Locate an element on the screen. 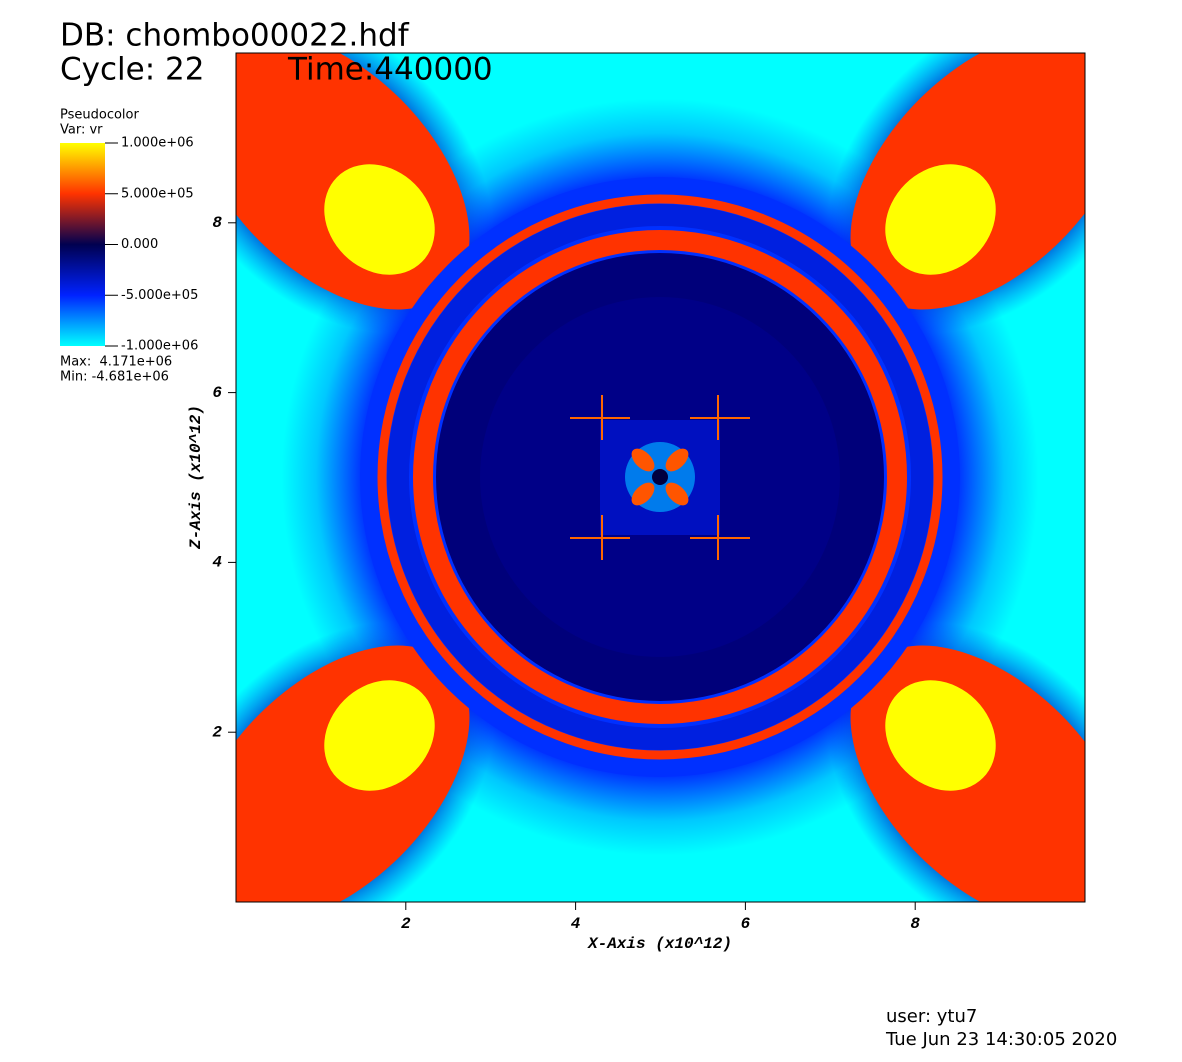 This screenshot has height=1062, width=1182. colorbar-tick-label: 1.000e+06 is located at coordinates (157, 143).